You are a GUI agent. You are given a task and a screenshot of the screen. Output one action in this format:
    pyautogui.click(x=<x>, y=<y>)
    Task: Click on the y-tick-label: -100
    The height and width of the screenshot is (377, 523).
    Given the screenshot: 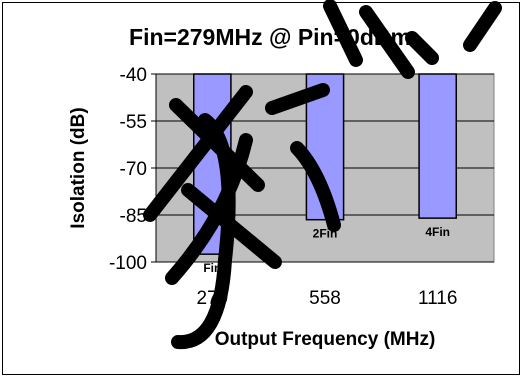 What is the action you would take?
    pyautogui.click(x=128, y=263)
    